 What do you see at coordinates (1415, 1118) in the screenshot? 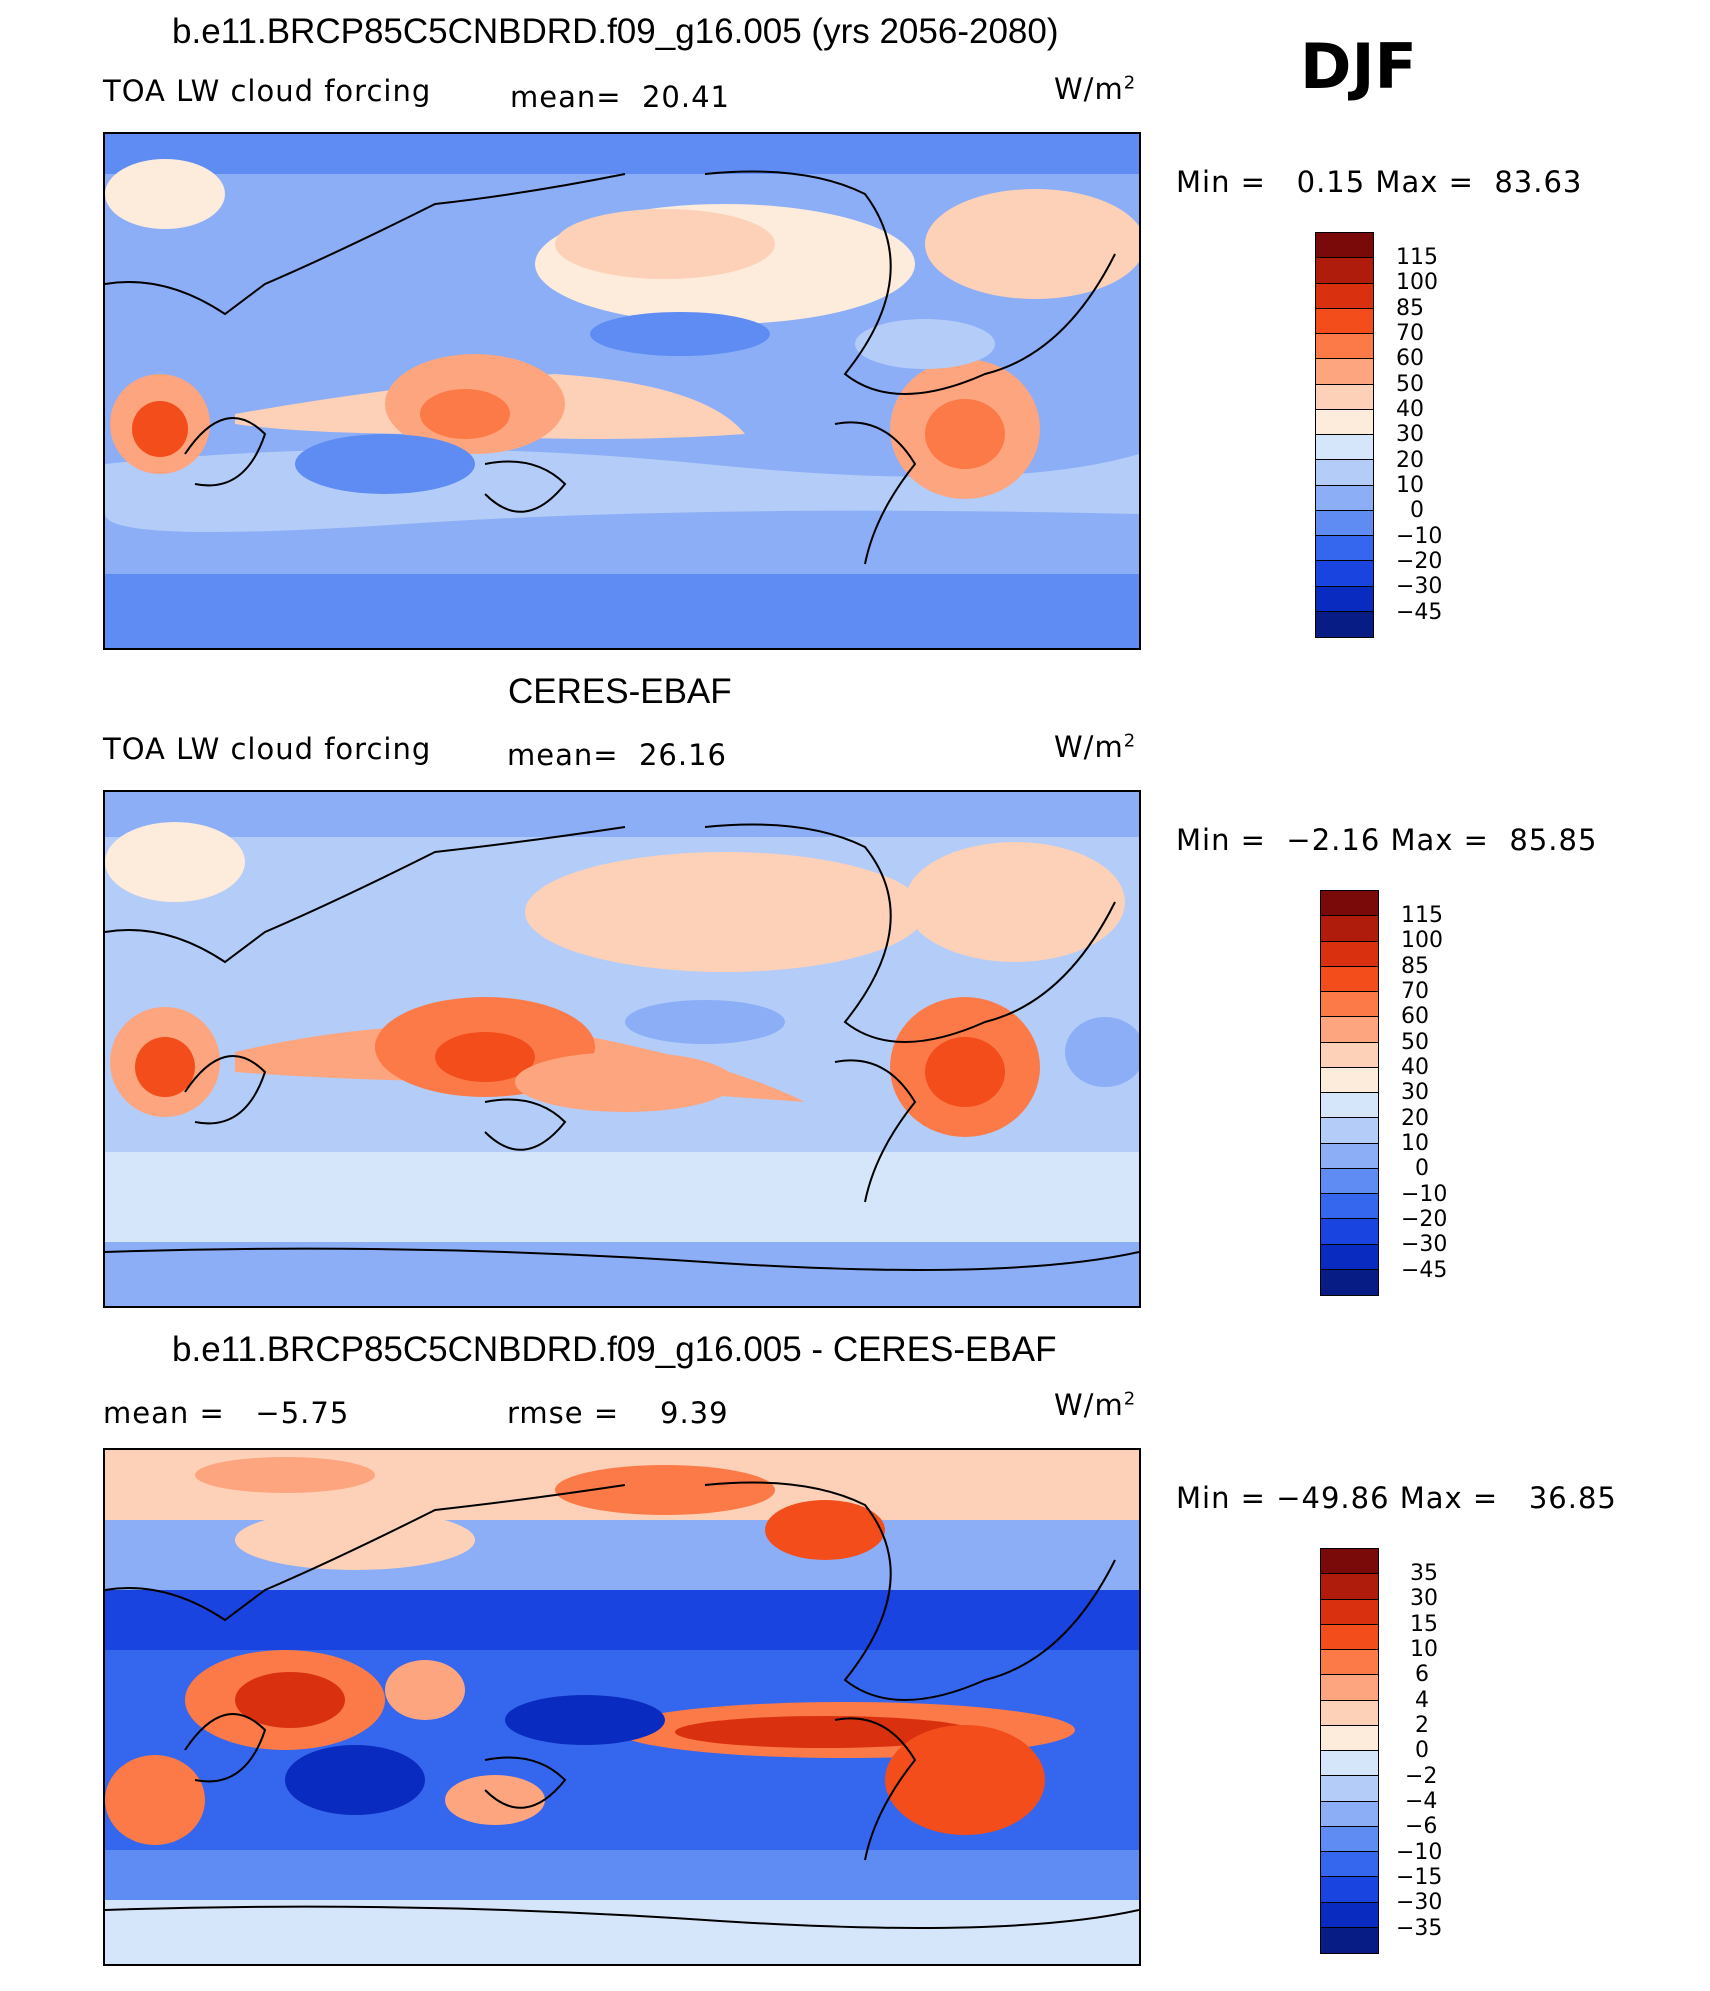
I see `colorbar-tick-label: 20` at bounding box center [1415, 1118].